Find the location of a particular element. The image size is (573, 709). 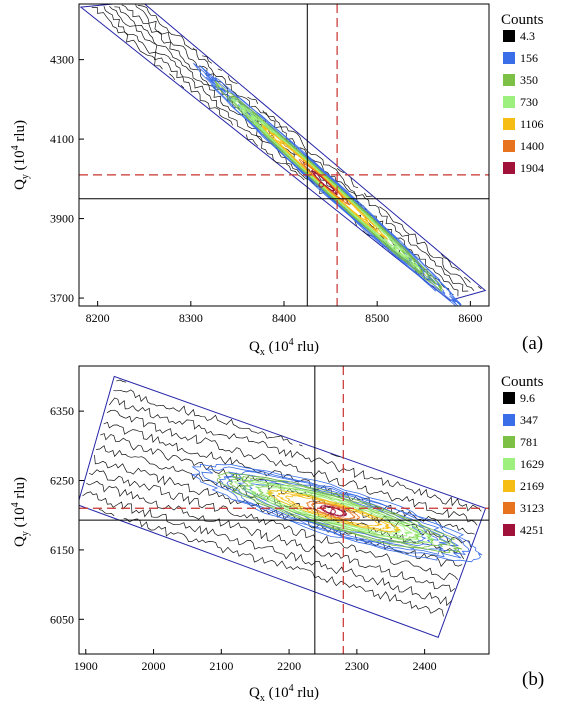

legend-label: 1106 is located at coordinates (532, 124).